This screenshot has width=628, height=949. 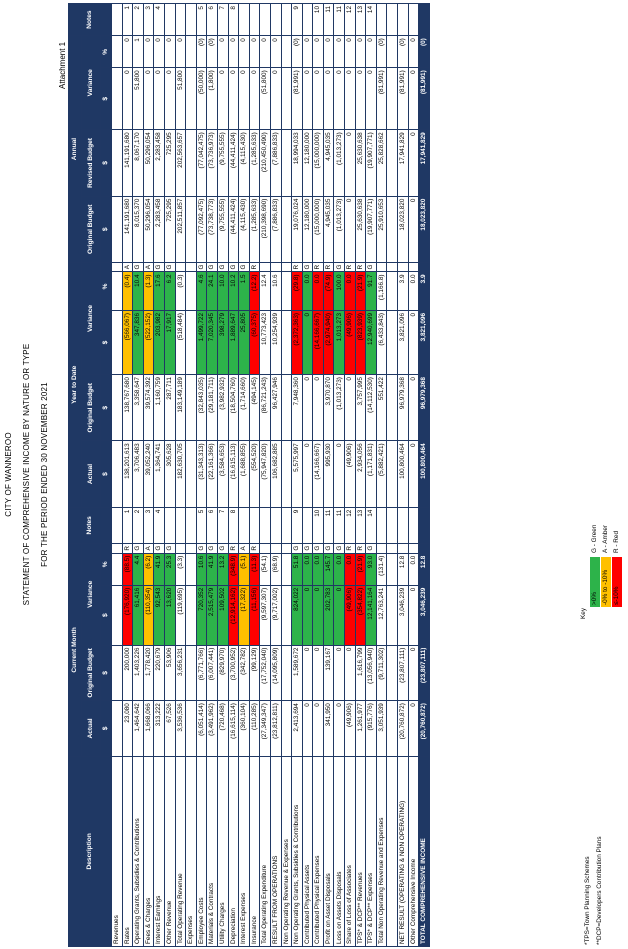 What do you see at coordinates (265, 615) in the screenshot?
I see `cm-variance-amount: (9,597,307)` at bounding box center [265, 615].